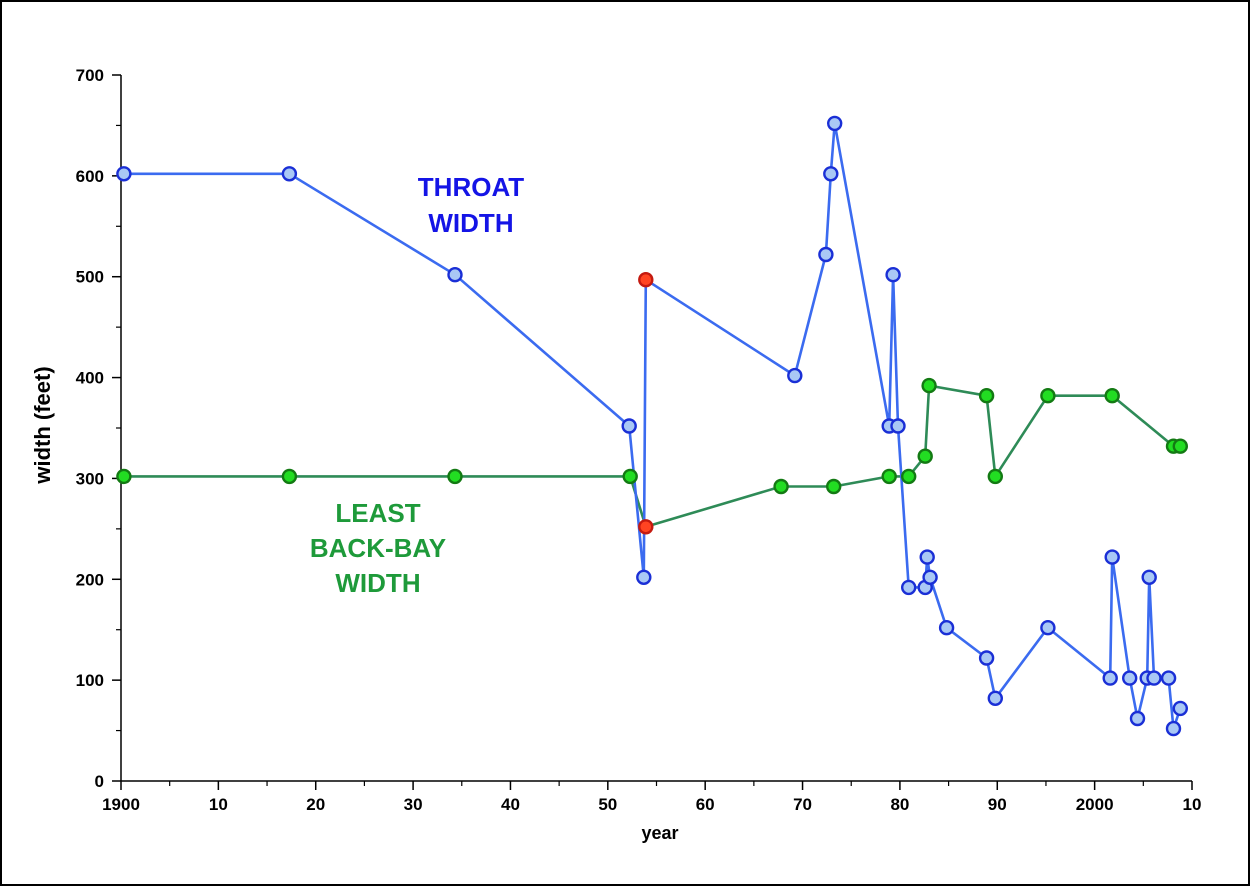 The image size is (1250, 886). What do you see at coordinates (802, 804) in the screenshot?
I see `x-tick-label: 70` at bounding box center [802, 804].